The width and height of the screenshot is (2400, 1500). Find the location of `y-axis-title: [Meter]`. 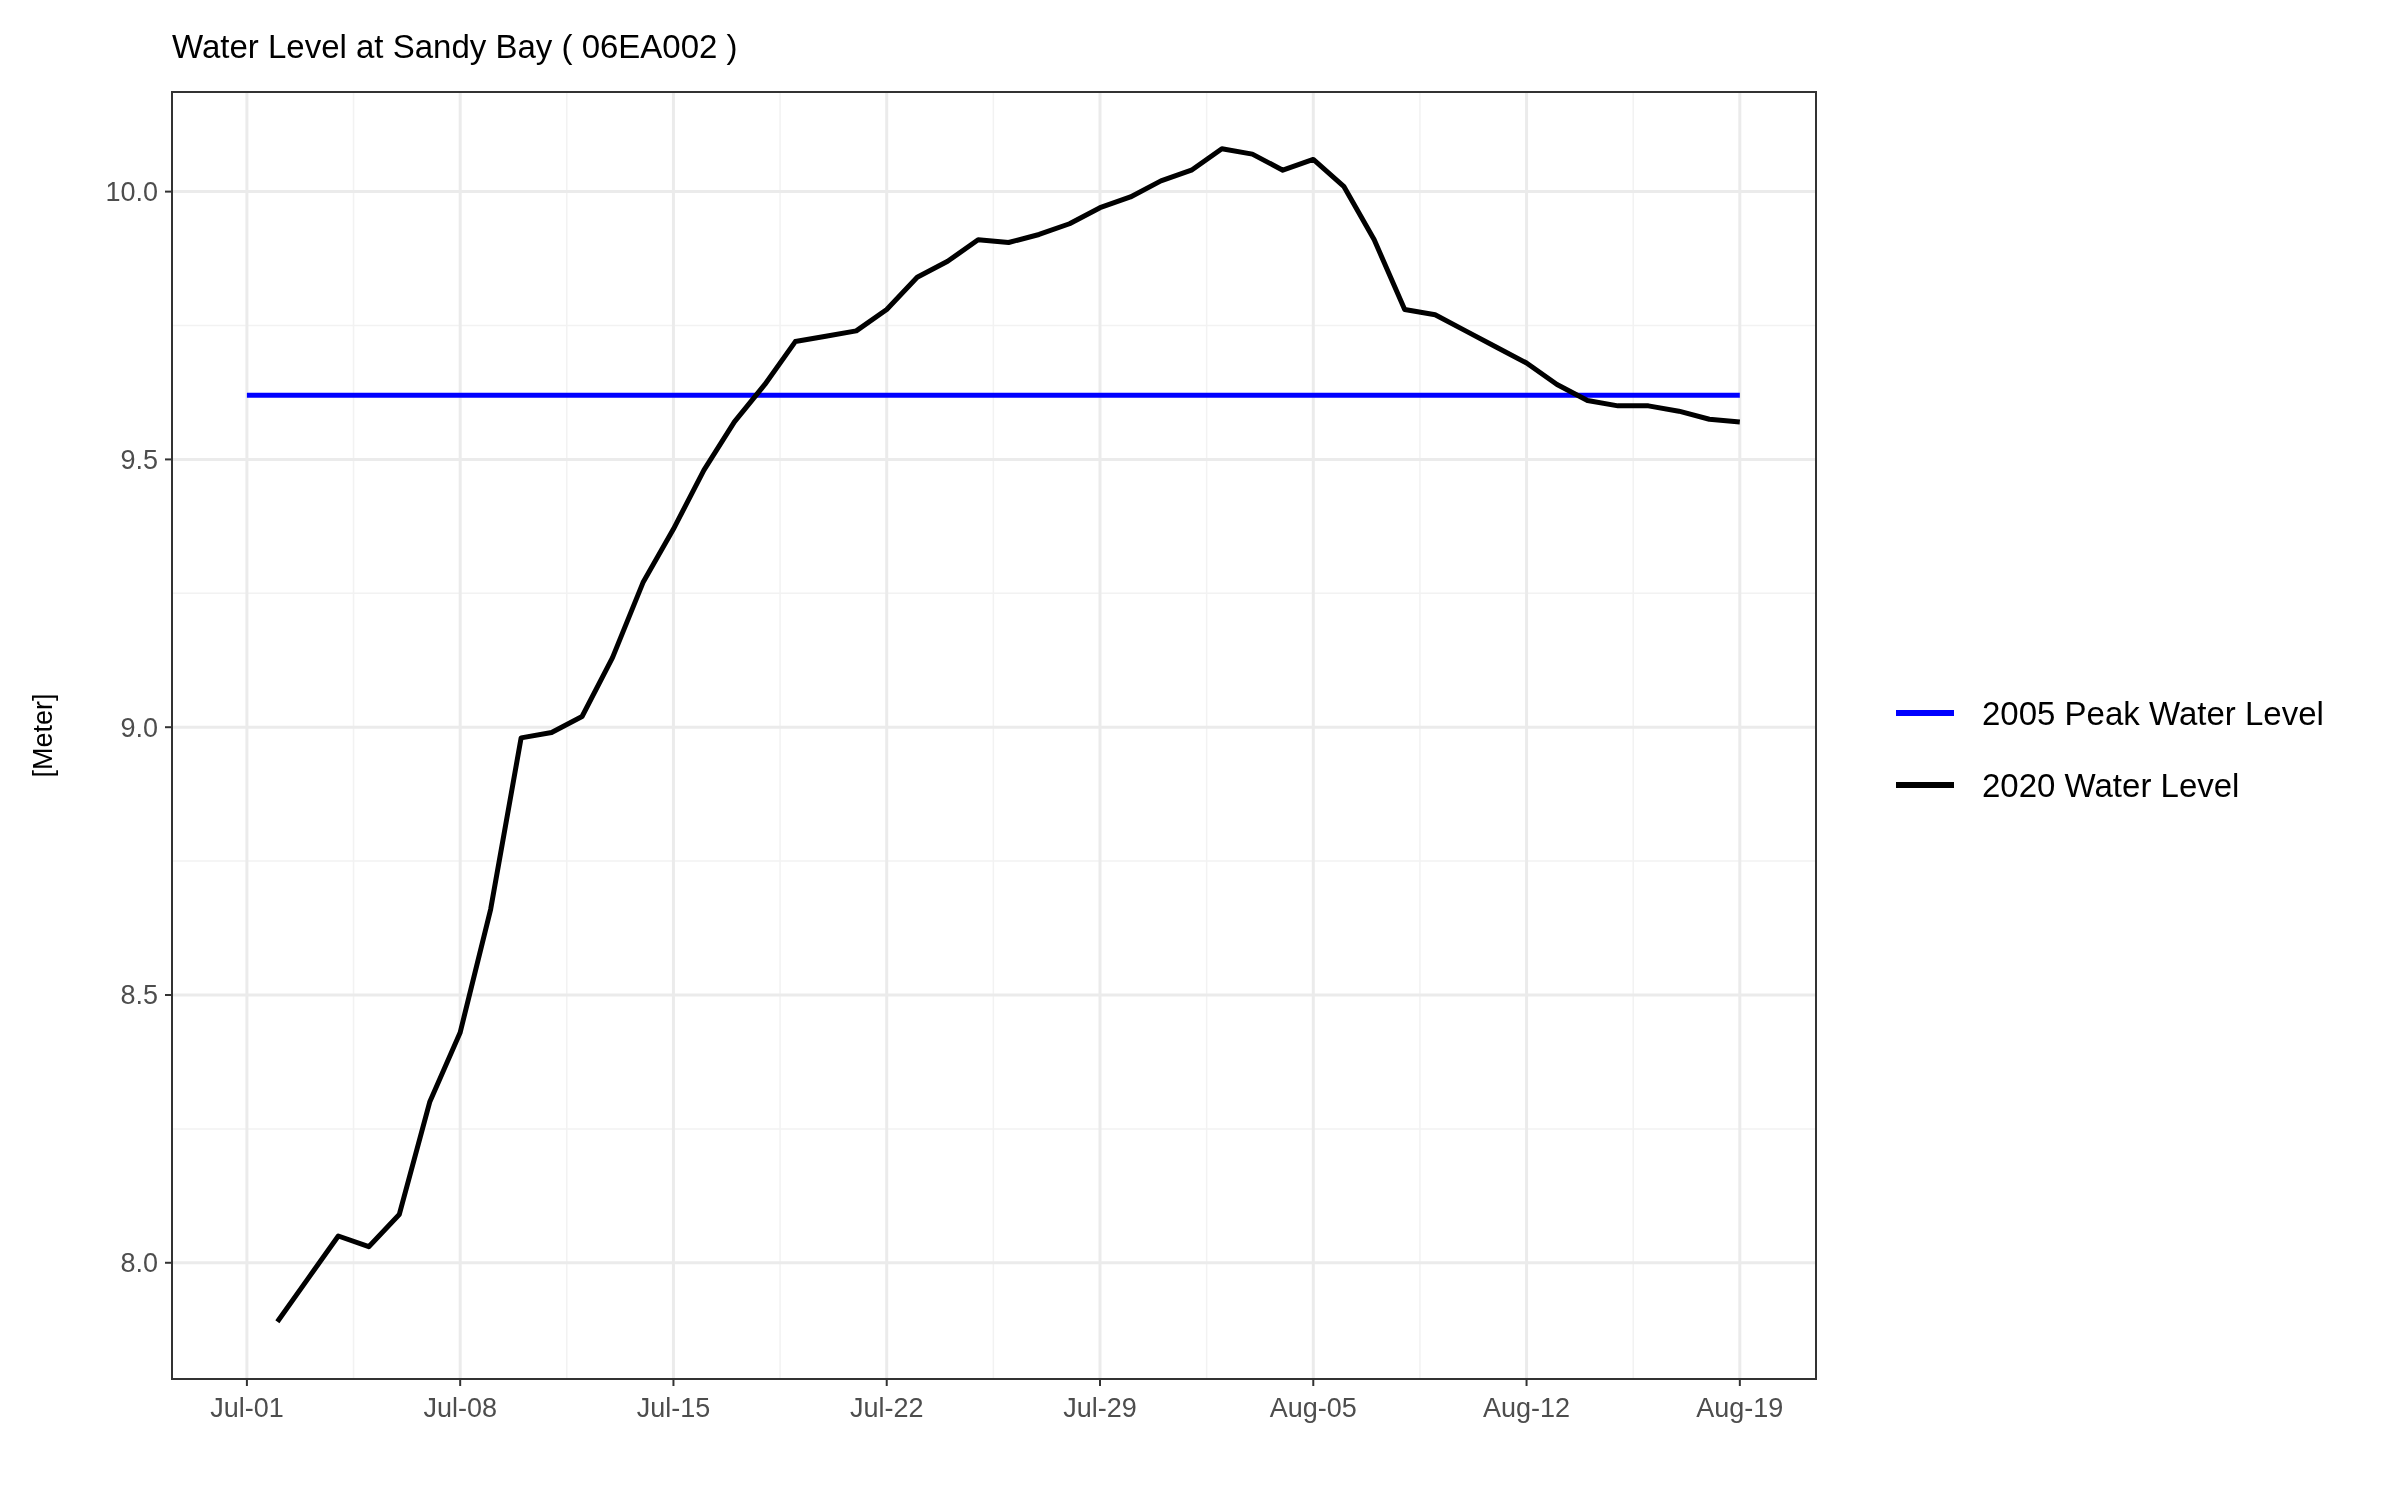

y-axis-title: [Meter] is located at coordinates (43, 735).